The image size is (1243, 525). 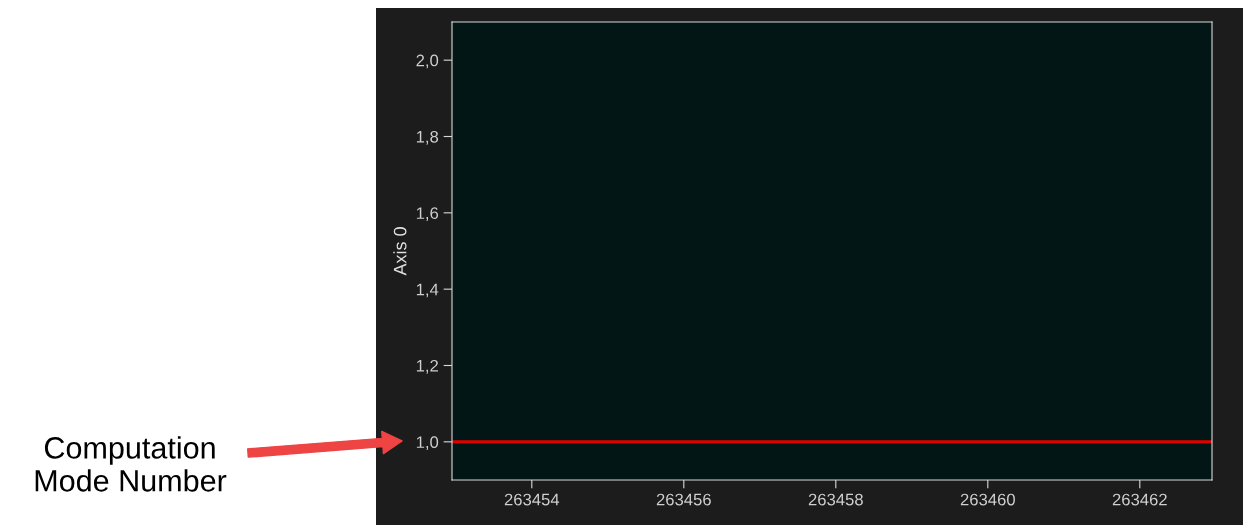 I want to click on x-tick-label: 263454, so click(x=532, y=499).